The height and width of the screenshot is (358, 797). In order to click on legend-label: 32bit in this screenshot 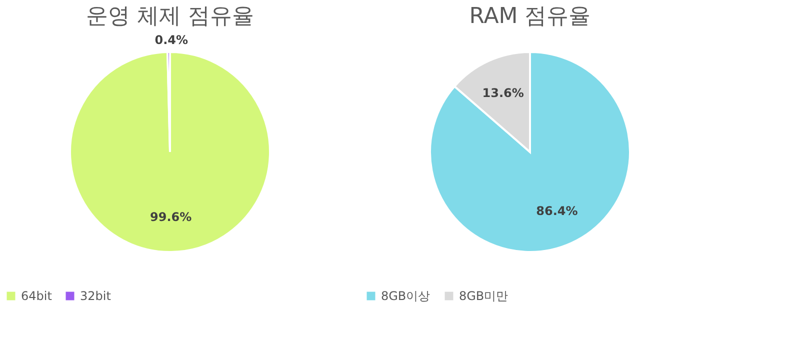, I will do `click(96, 296)`.